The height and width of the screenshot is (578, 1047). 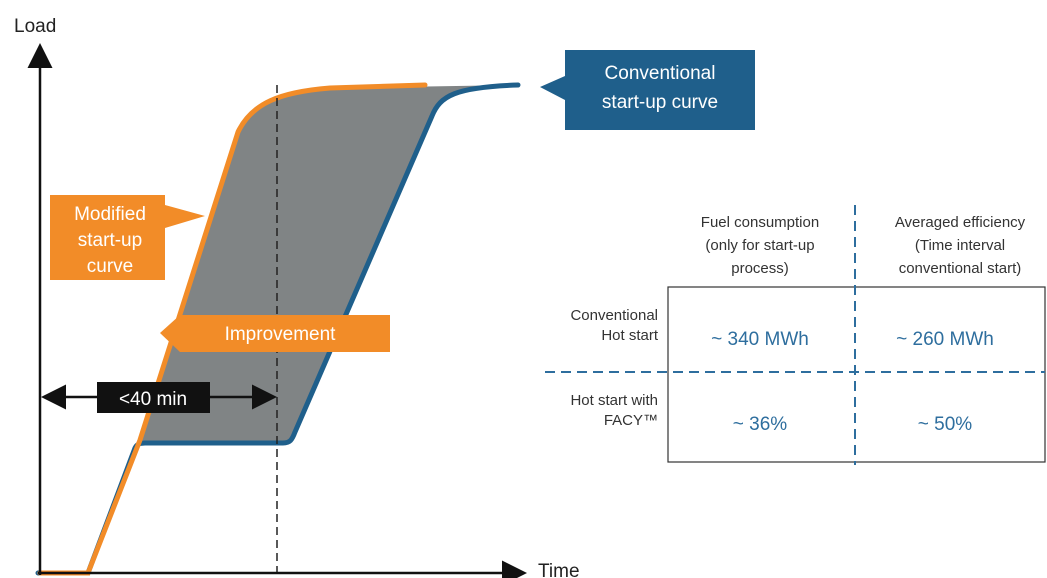 I want to click on table-header: Averaged efficiency, so click(x=960, y=222).